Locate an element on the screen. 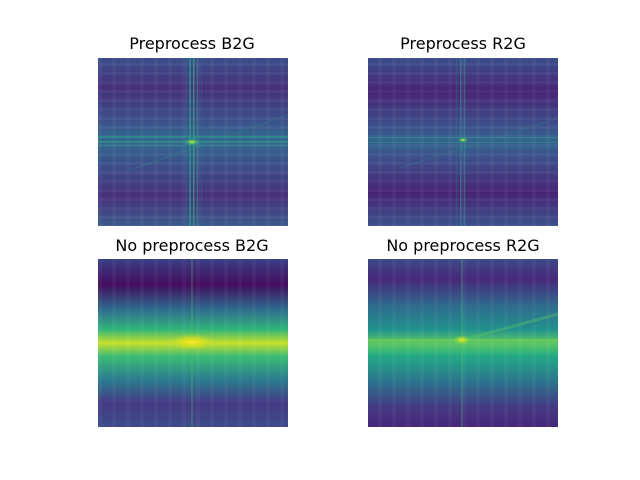 This screenshot has width=640, height=480. panel-title: No preprocess B2G is located at coordinates (191, 245).